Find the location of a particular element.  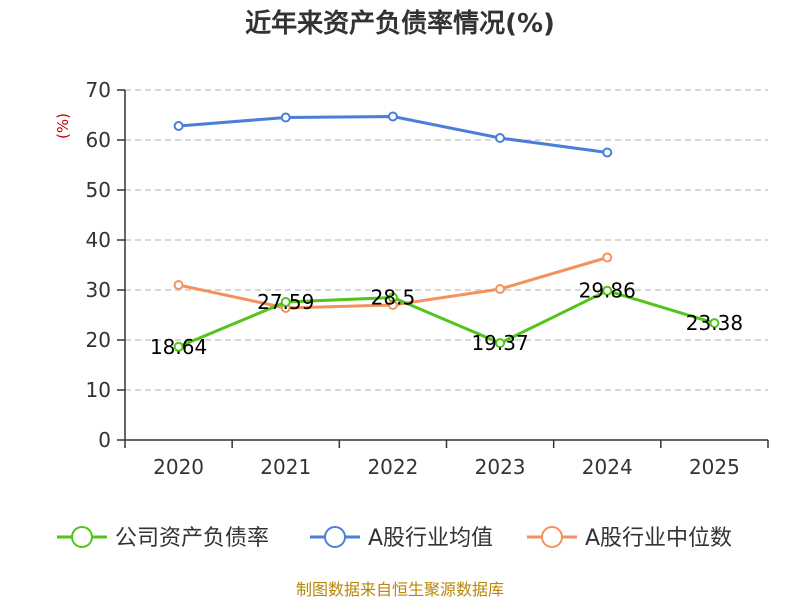

x-tick-label: 2024 is located at coordinates (607, 467).